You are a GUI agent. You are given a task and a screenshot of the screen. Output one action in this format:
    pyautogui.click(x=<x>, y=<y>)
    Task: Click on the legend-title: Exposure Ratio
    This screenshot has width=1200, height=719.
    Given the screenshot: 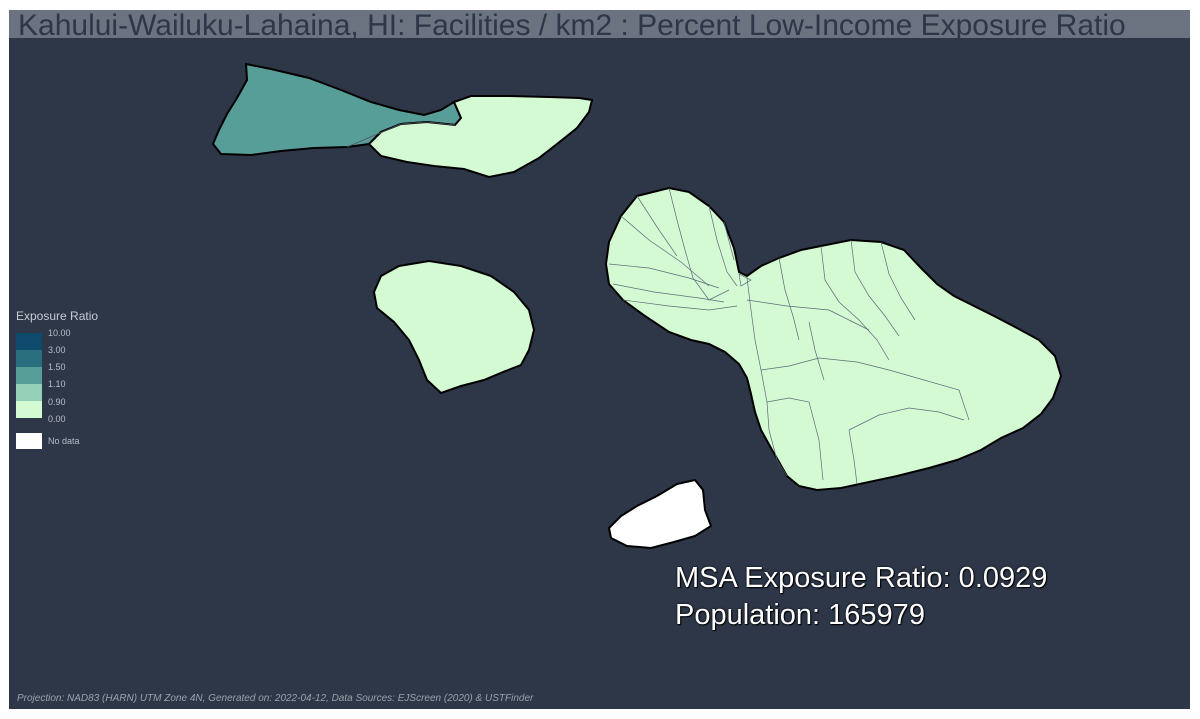 What is the action you would take?
    pyautogui.click(x=86, y=316)
    